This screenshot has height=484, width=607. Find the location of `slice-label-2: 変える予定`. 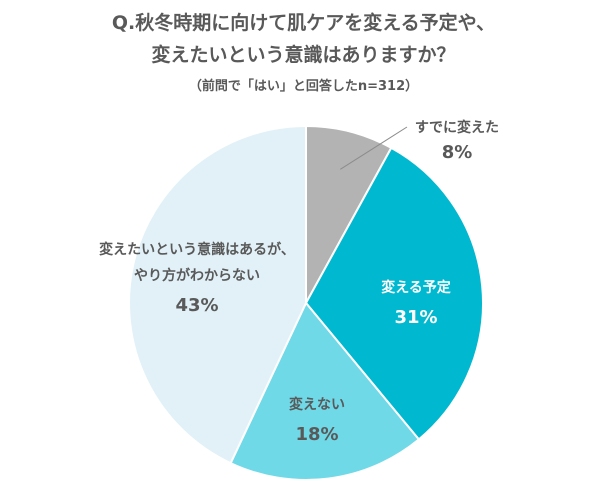

slice-label-2: 変える予定 is located at coordinates (416, 287).